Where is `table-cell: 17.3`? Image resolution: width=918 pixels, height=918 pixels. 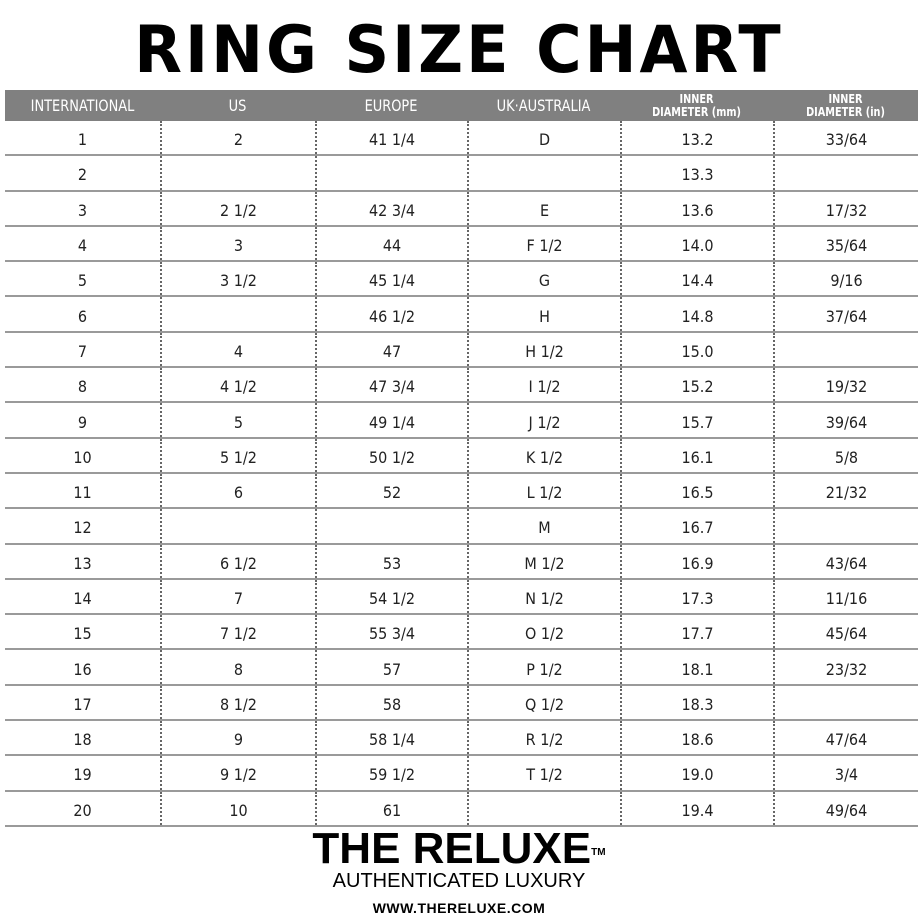
table-cell: 17.3 is located at coordinates (696, 596).